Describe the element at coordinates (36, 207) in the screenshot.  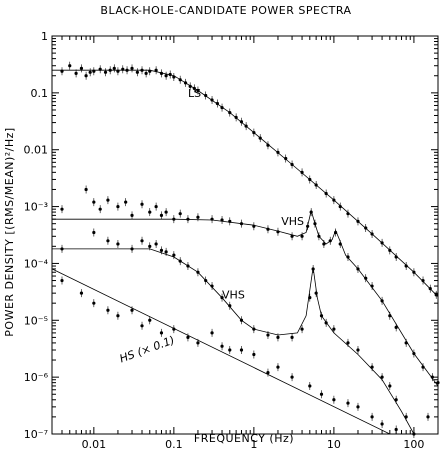
I see `y-tick-label: 10⁻³` at that location.